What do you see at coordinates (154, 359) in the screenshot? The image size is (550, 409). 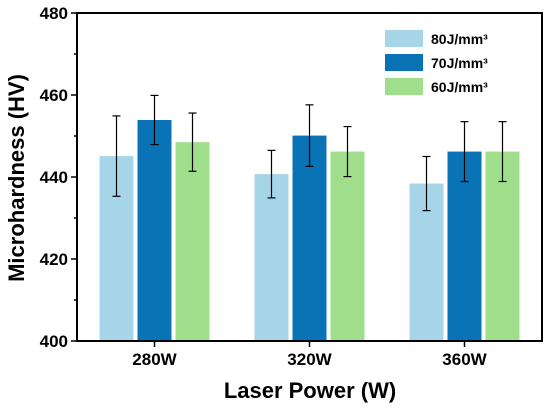 I see `x-tick-label: 280W` at bounding box center [154, 359].